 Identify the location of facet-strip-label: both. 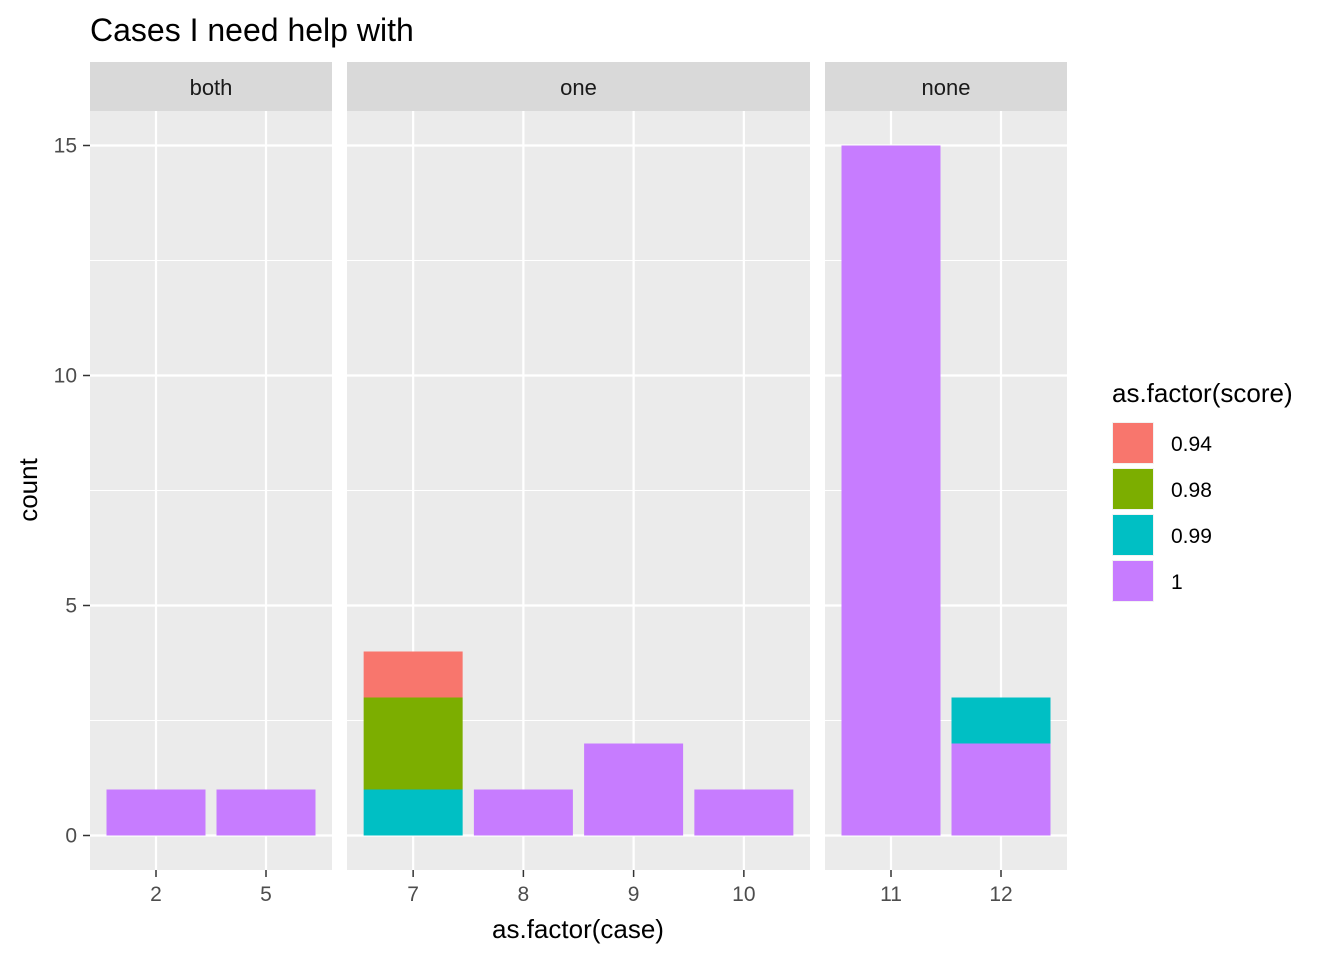
(211, 87).